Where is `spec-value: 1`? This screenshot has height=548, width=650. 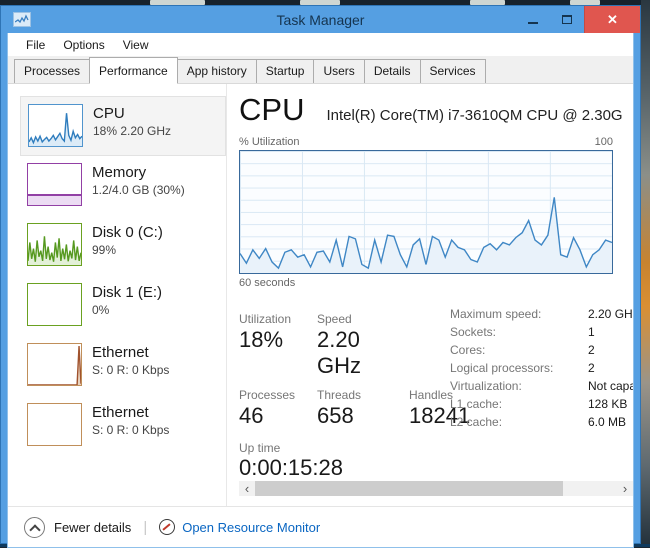
spec-value: 1 is located at coordinates (591, 332).